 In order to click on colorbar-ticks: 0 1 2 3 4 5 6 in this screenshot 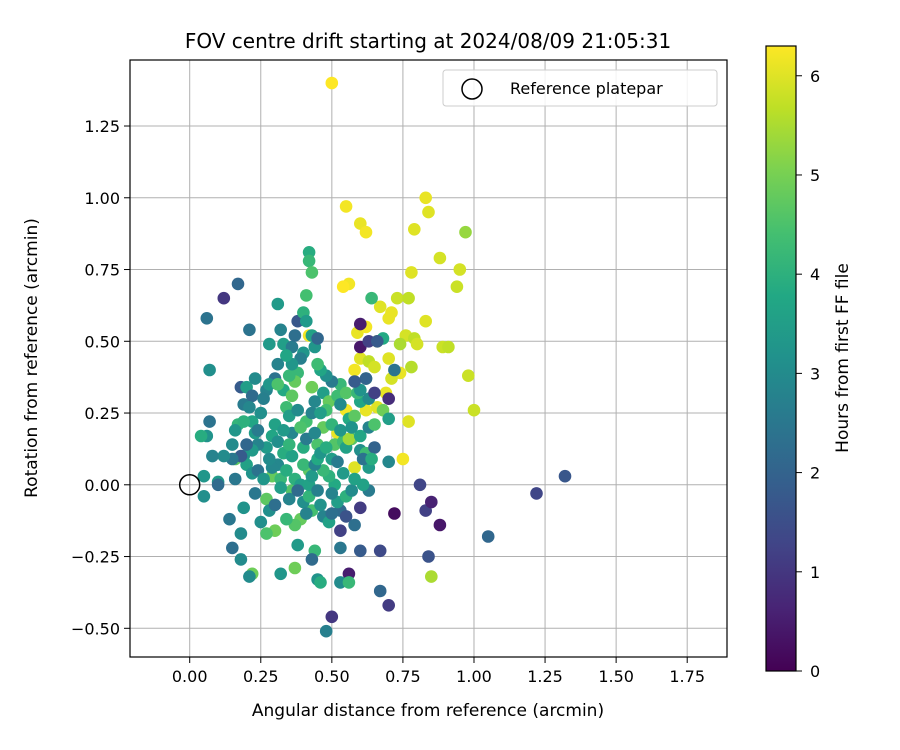, I will do `click(808, 374)`.